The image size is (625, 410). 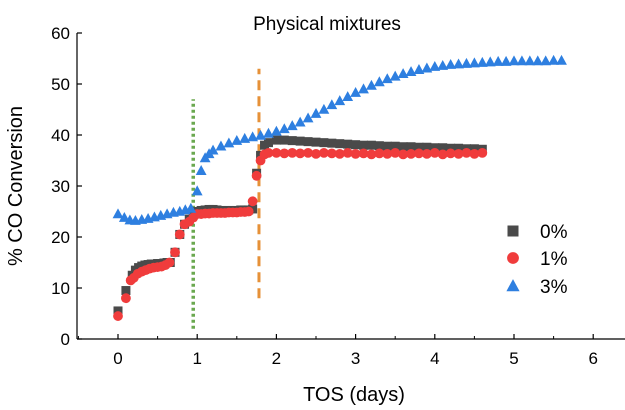 What do you see at coordinates (355, 358) in the screenshot?
I see `x-tick-label: 3` at bounding box center [355, 358].